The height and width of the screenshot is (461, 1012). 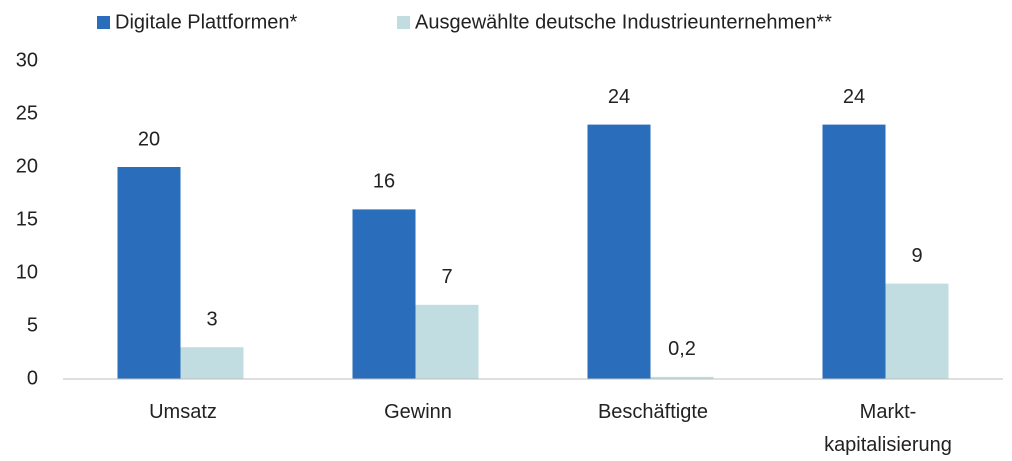 What do you see at coordinates (682, 349) in the screenshot?
I see `data-label: 0,2` at bounding box center [682, 349].